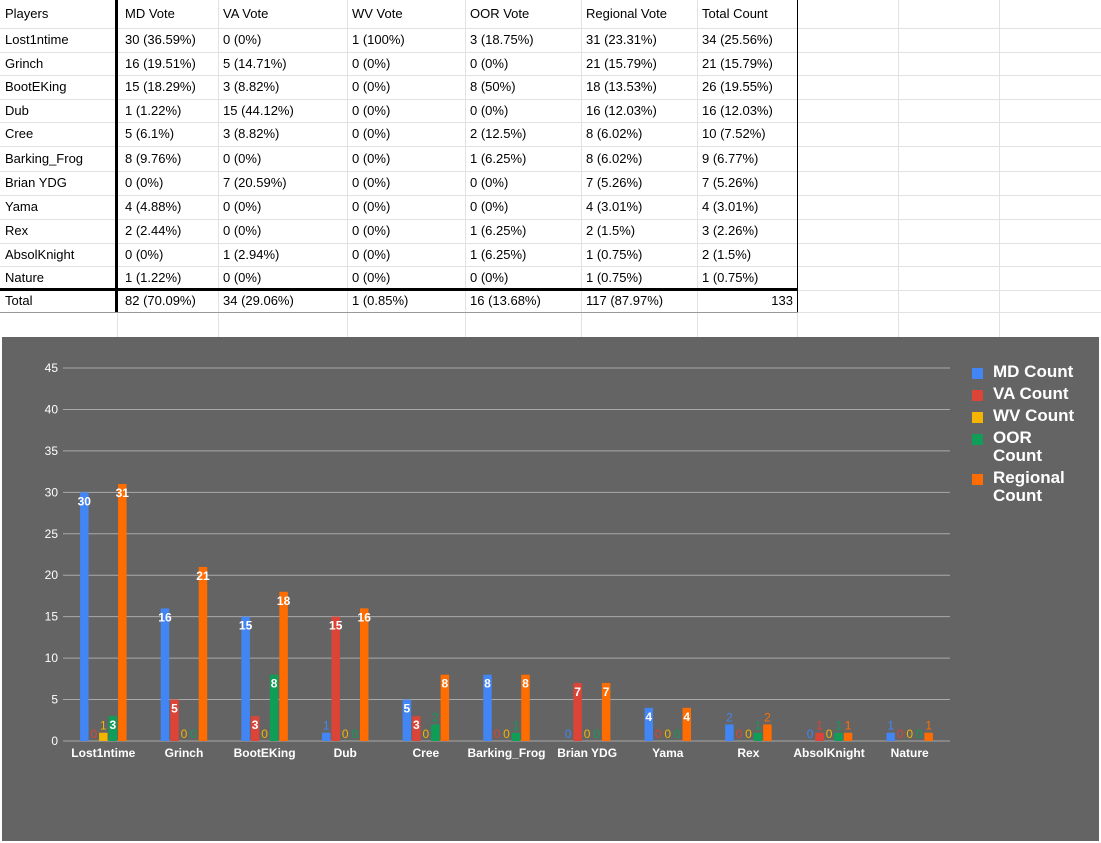  I want to click on data-label: 15, so click(246, 626).